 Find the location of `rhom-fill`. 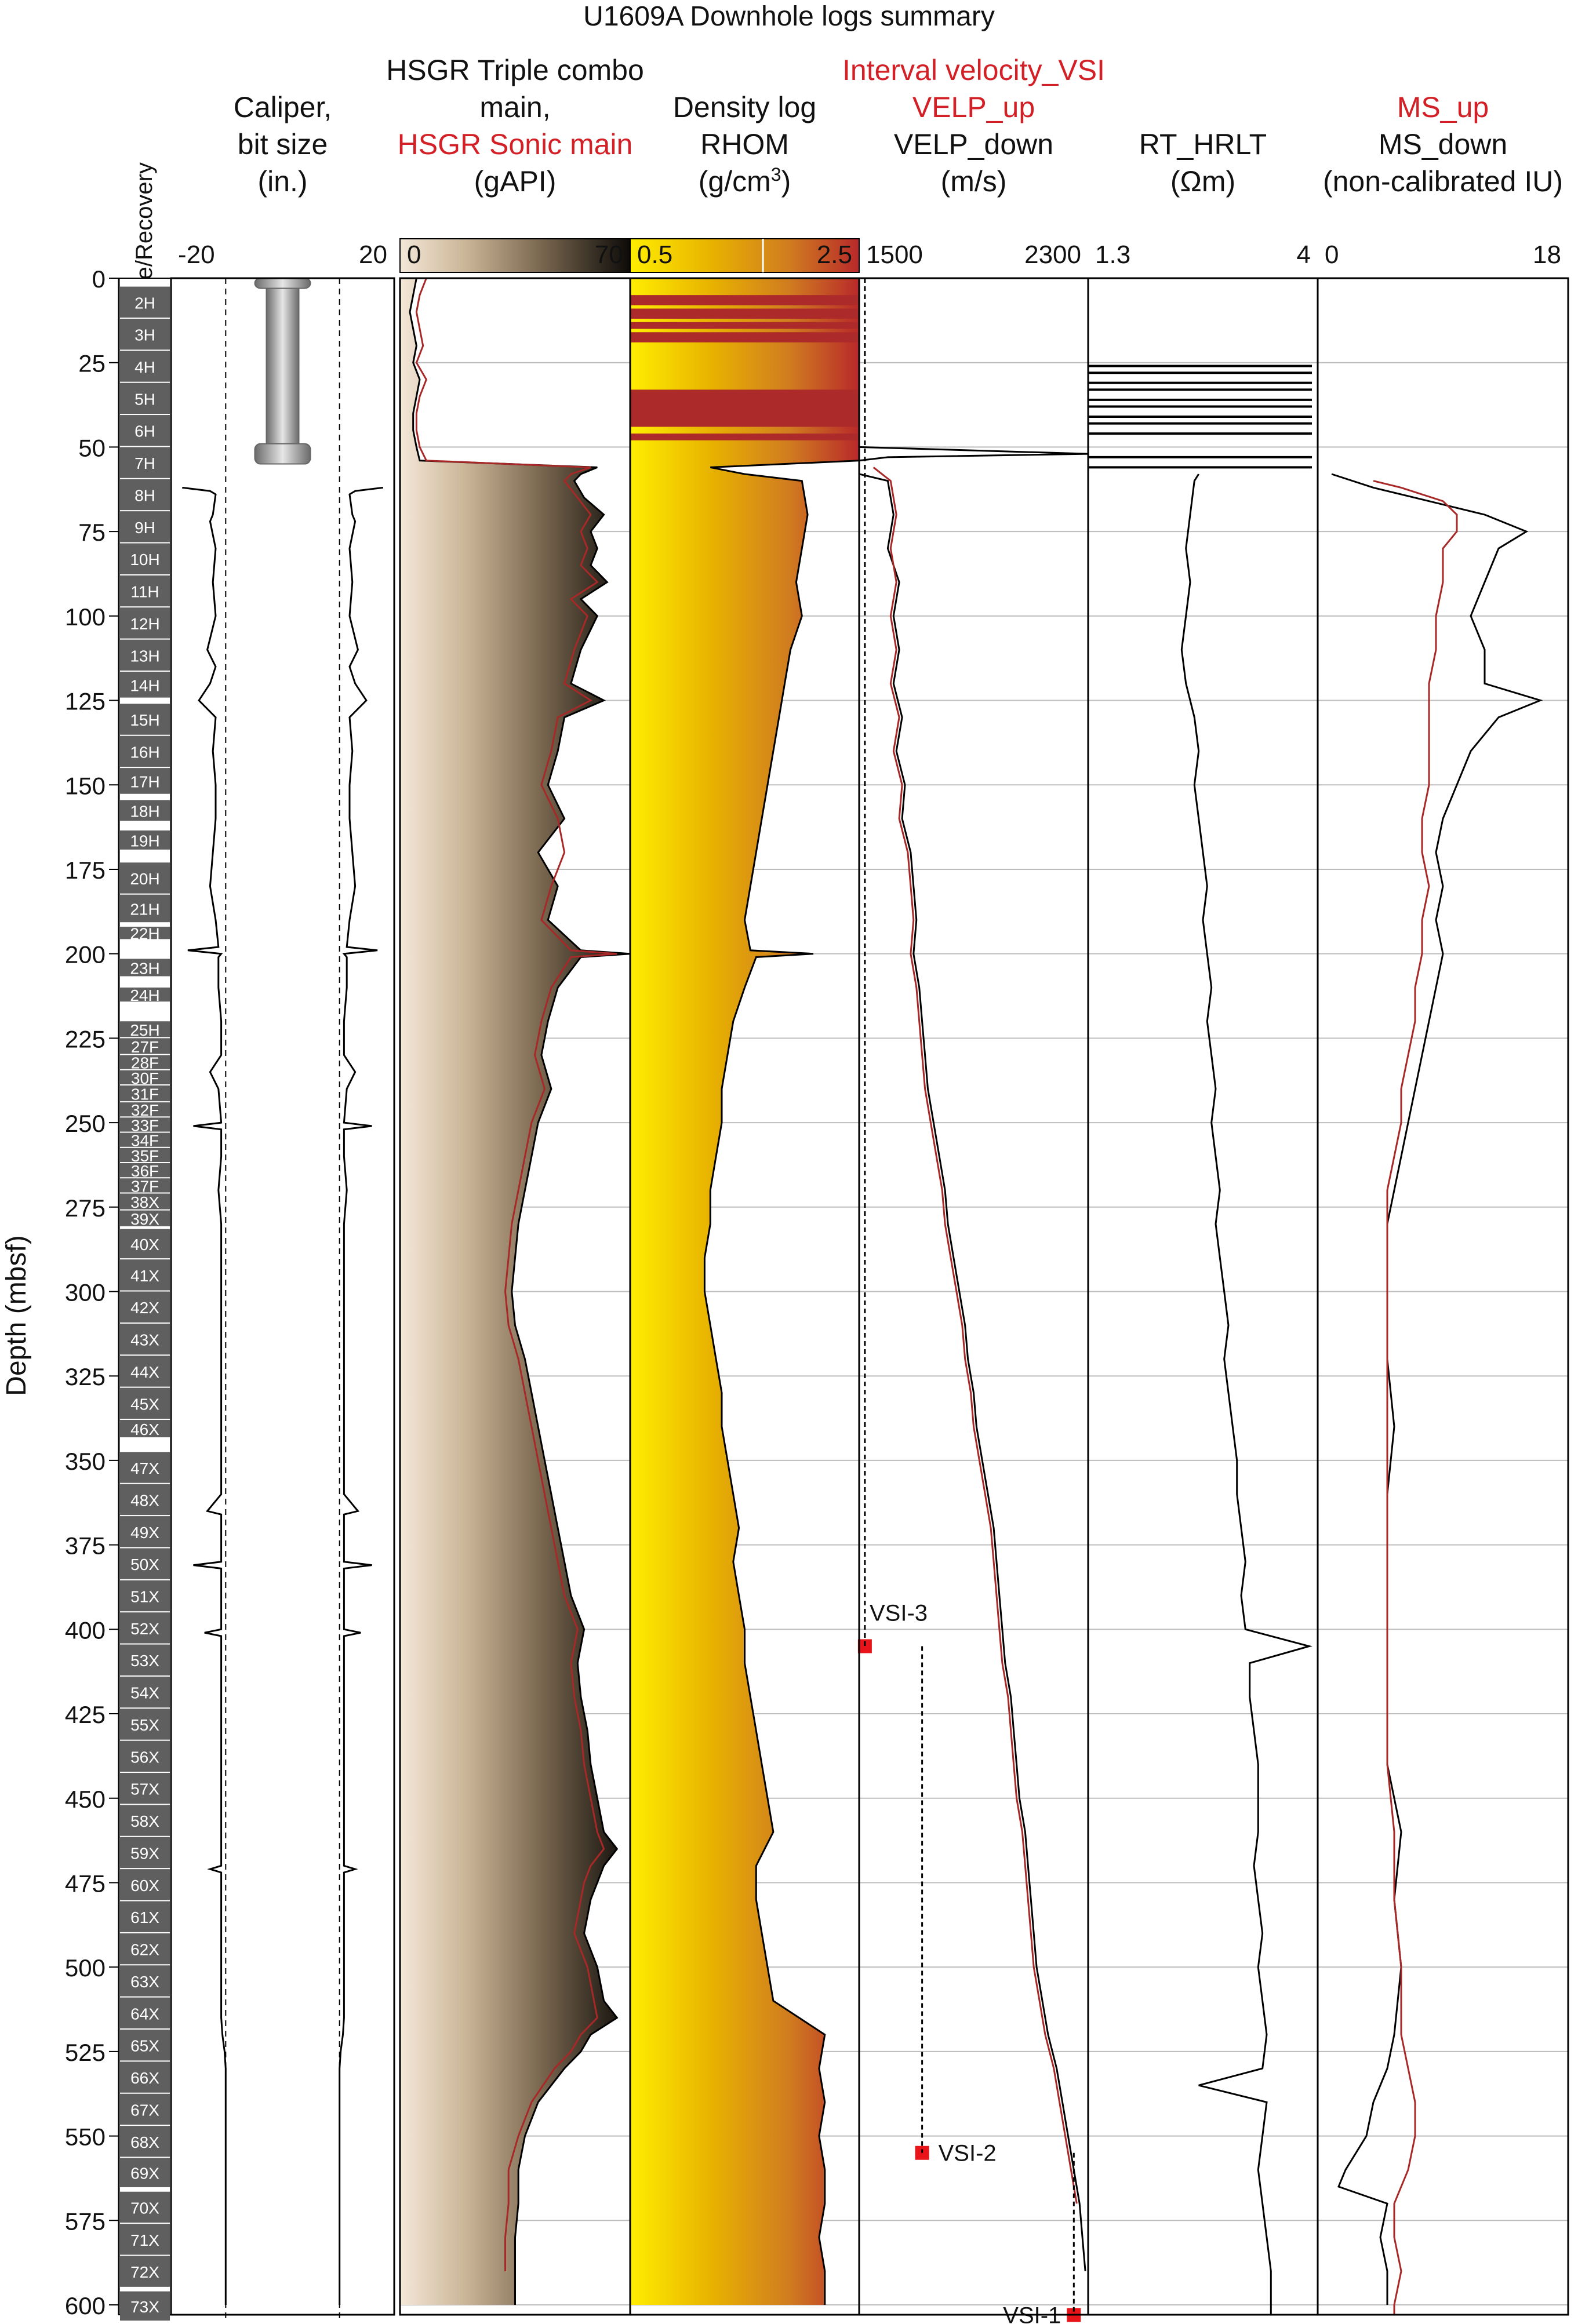

rhom-fill is located at coordinates (744, 1291).